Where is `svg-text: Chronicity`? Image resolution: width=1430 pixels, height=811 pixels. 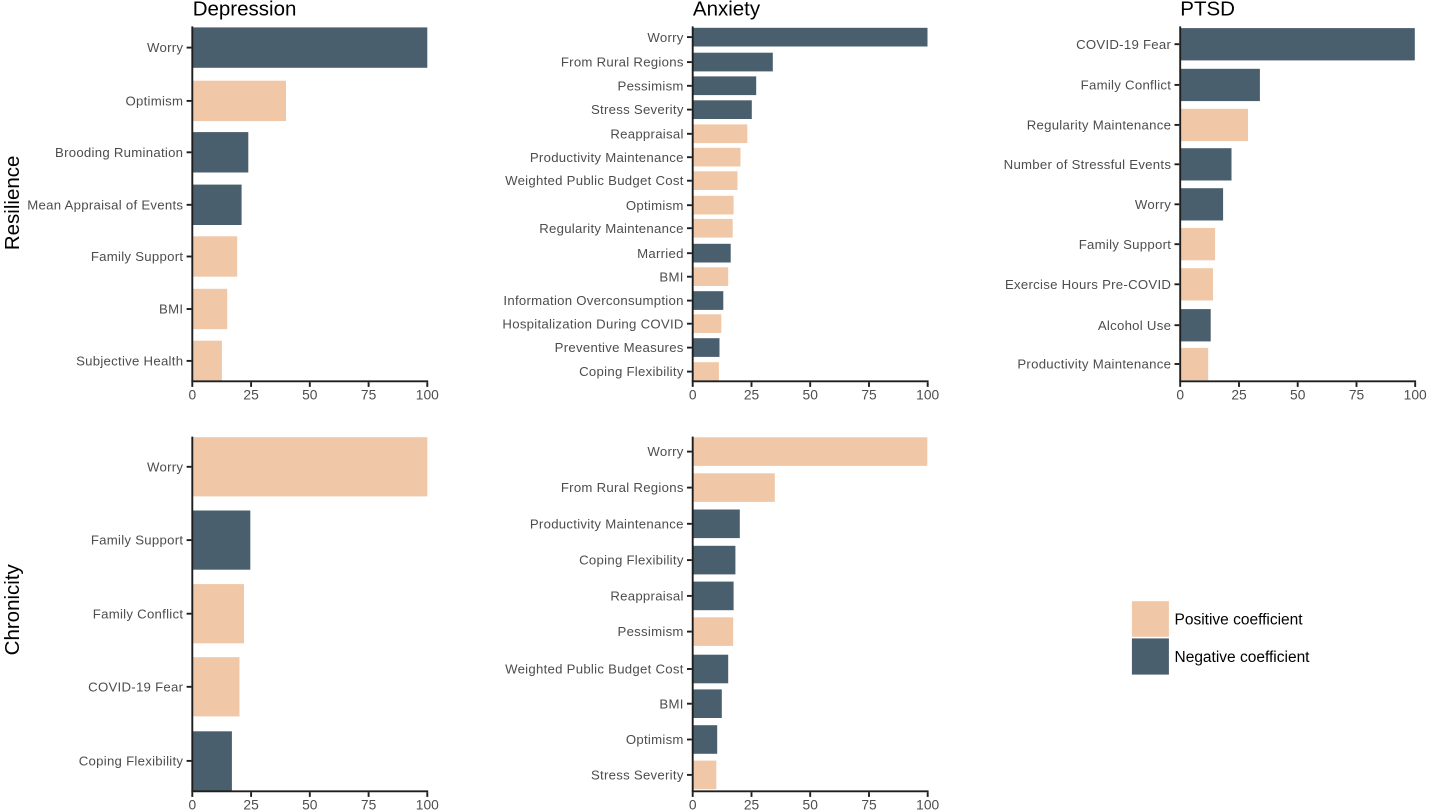
svg-text: Chronicity is located at coordinates (12, 609).